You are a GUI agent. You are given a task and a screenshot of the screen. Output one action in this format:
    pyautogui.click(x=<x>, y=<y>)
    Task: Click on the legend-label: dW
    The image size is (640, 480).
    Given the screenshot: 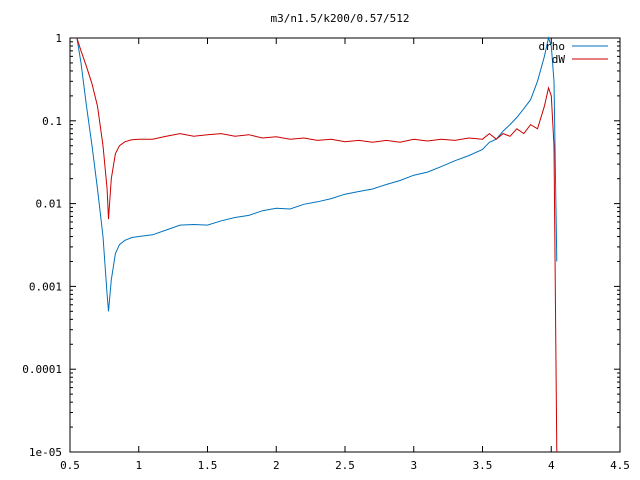 What is the action you would take?
    pyautogui.click(x=559, y=59)
    